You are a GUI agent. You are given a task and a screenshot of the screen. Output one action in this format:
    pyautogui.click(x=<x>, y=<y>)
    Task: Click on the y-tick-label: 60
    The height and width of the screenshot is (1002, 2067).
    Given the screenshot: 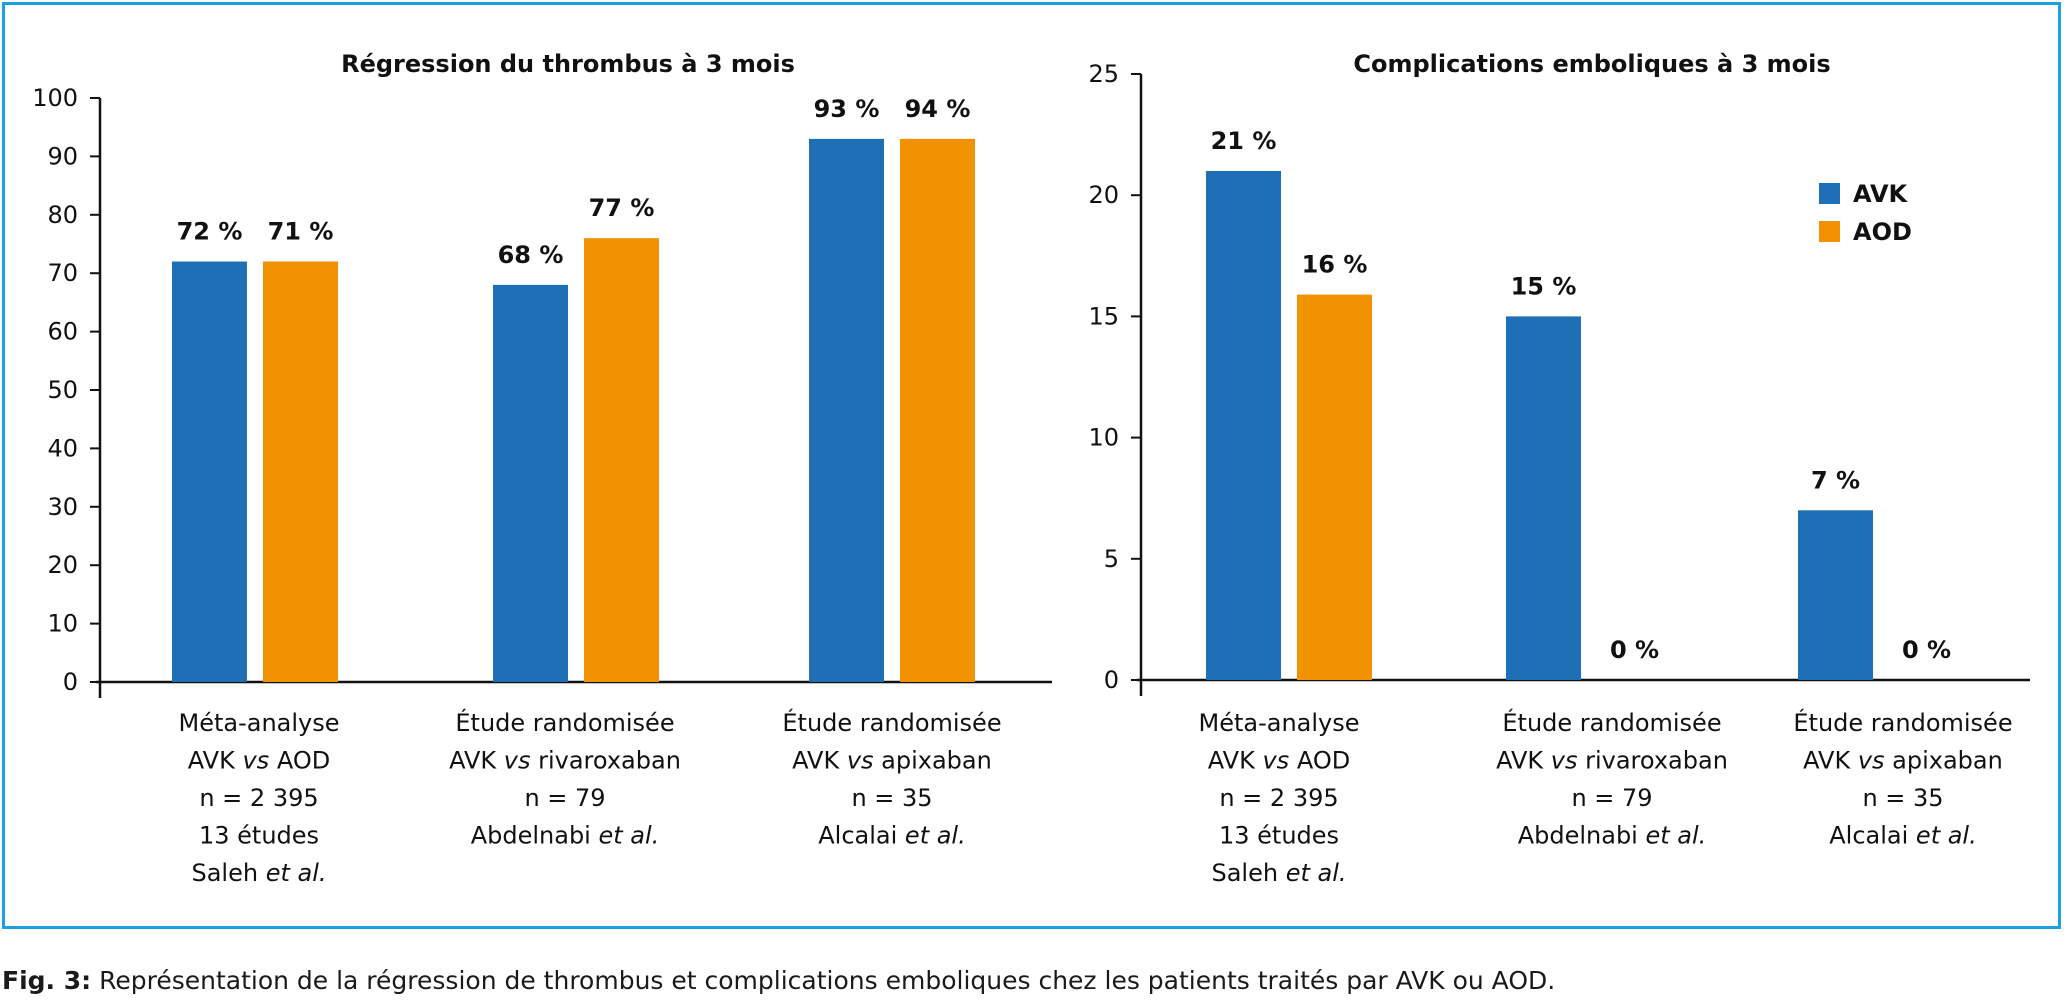 What is the action you would take?
    pyautogui.click(x=62, y=332)
    